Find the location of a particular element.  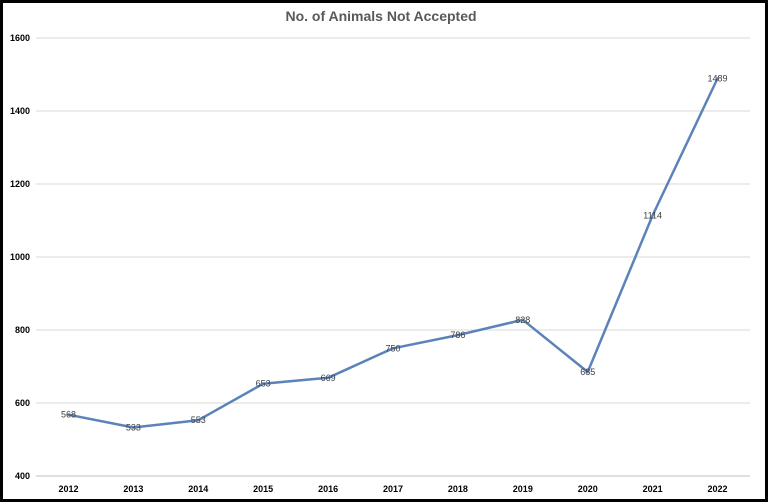

data-label: 533 is located at coordinates (133, 427).